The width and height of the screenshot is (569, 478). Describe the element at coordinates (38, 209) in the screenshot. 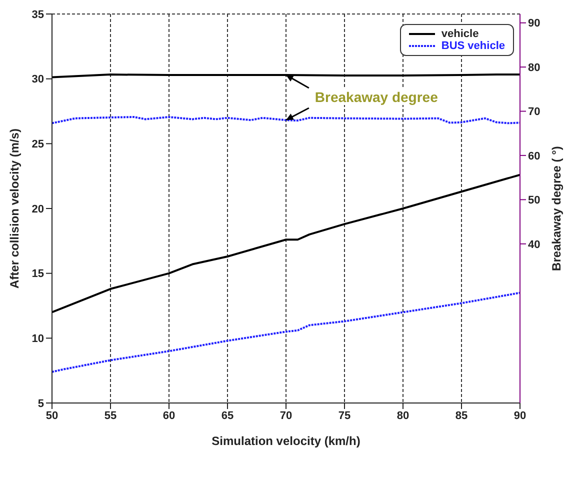

I see `y-tick-label: 20` at that location.